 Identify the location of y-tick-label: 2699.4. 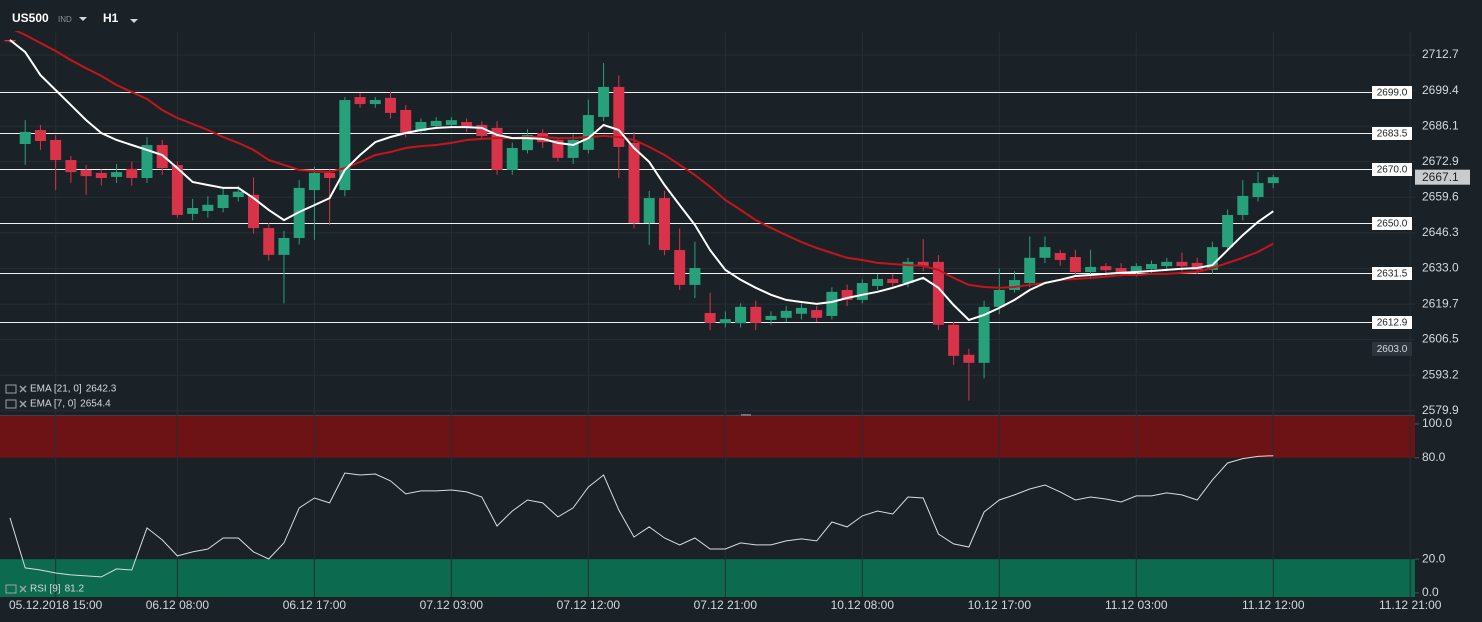
(1440, 90).